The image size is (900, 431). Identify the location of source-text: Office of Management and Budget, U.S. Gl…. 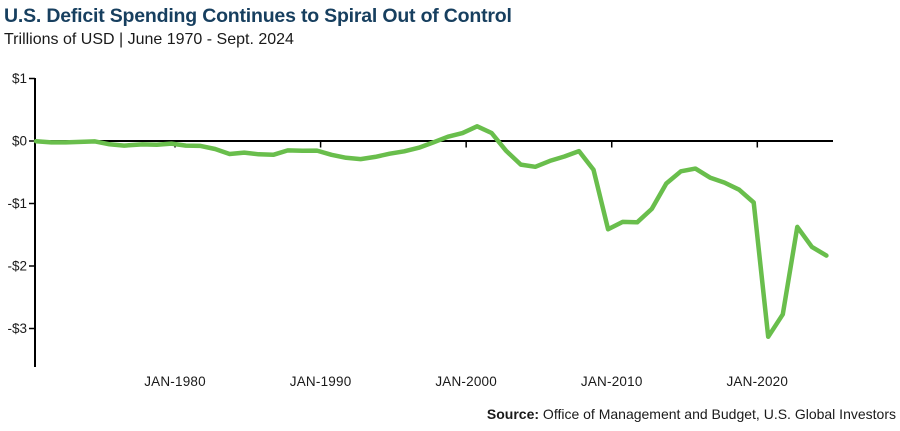
(717, 414).